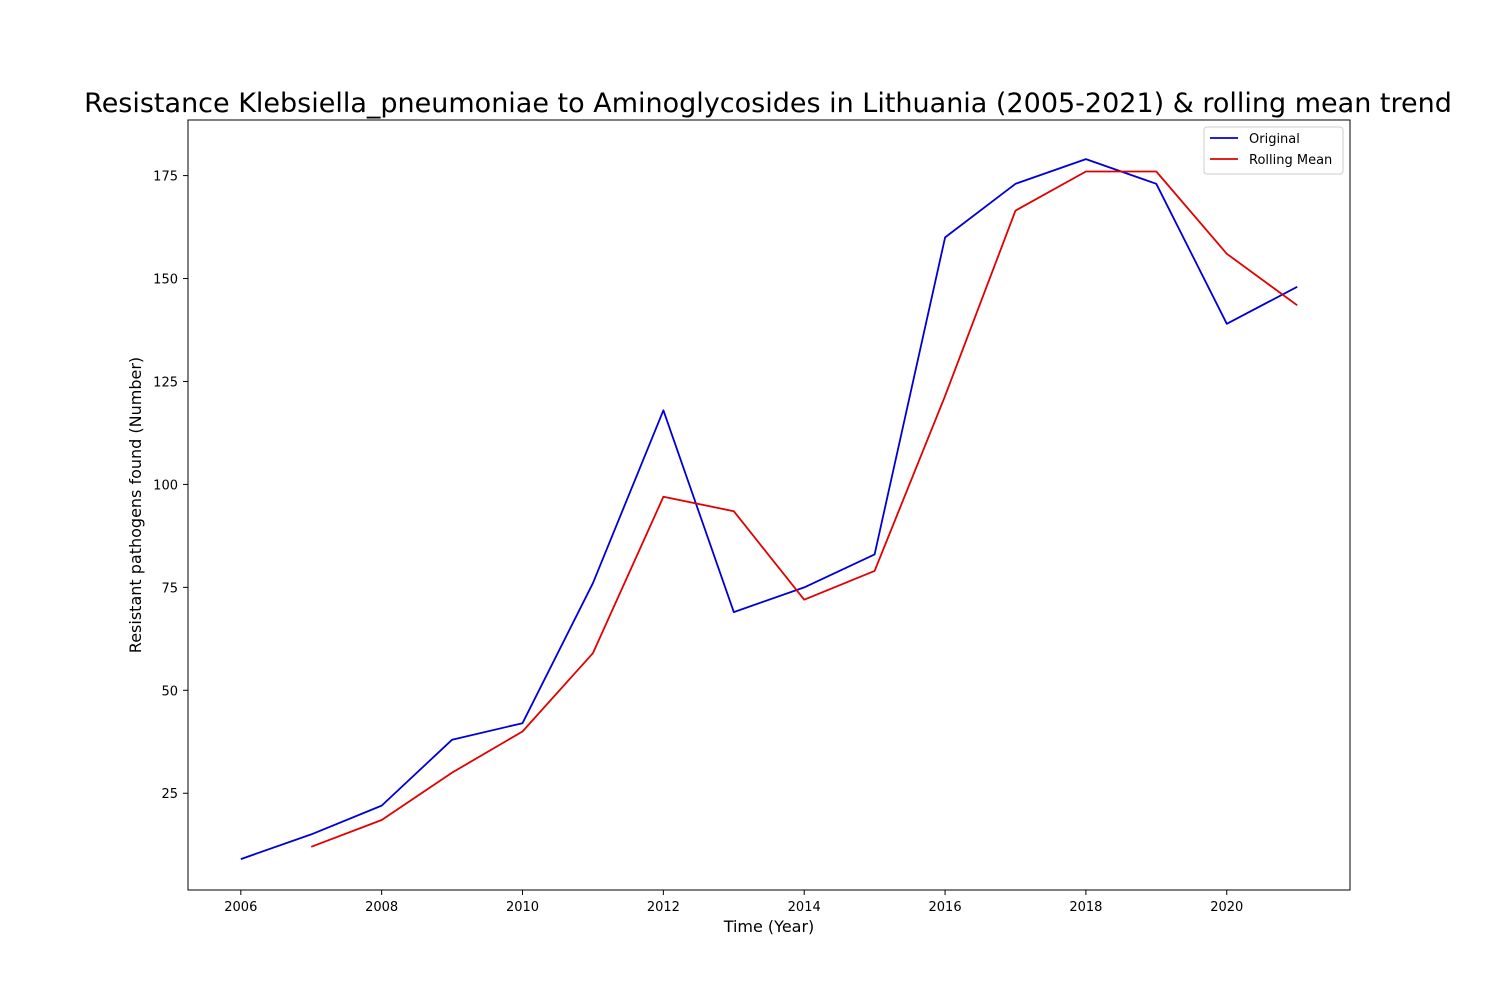 Image resolution: width=1500 pixels, height=1000 pixels. What do you see at coordinates (165, 485) in the screenshot?
I see `y-tick-label: 100` at bounding box center [165, 485].